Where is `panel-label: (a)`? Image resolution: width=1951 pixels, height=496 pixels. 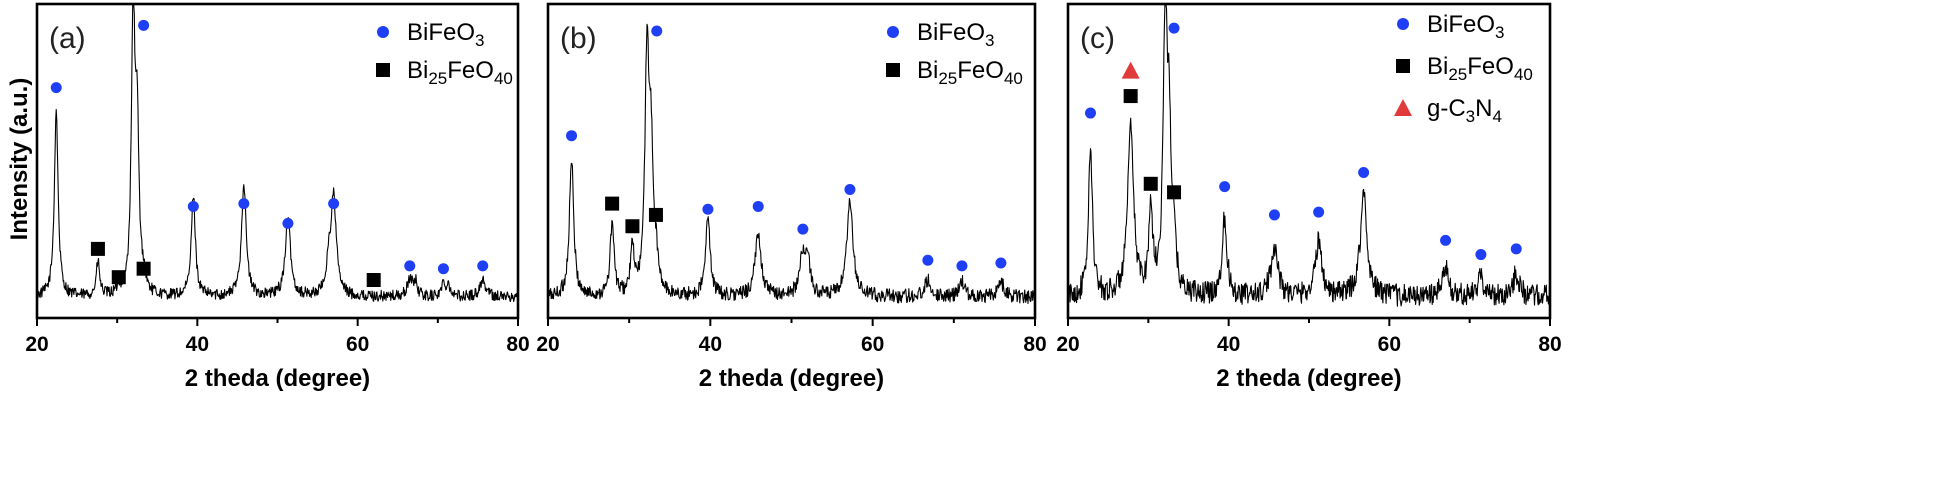
panel-label: (a) is located at coordinates (67, 38).